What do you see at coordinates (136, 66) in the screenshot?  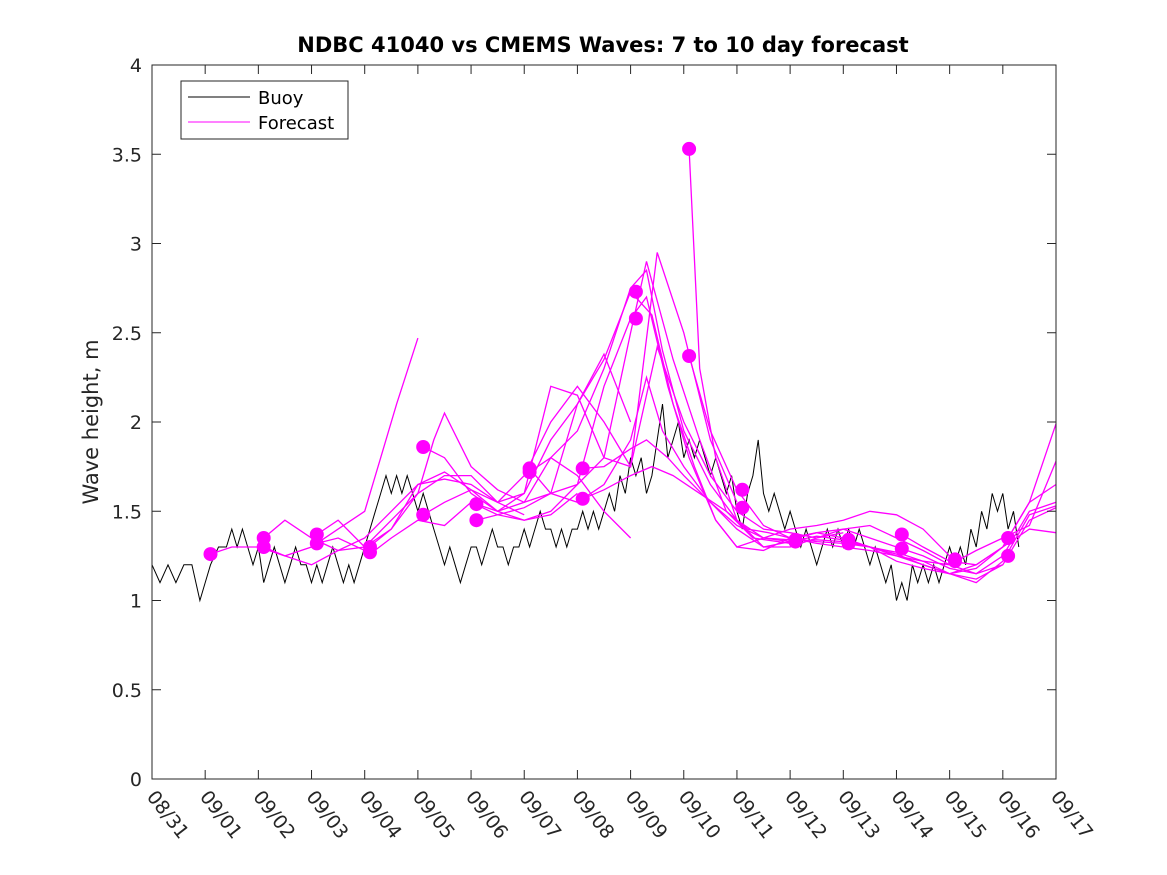 I see `y-tick-label: 4` at bounding box center [136, 66].